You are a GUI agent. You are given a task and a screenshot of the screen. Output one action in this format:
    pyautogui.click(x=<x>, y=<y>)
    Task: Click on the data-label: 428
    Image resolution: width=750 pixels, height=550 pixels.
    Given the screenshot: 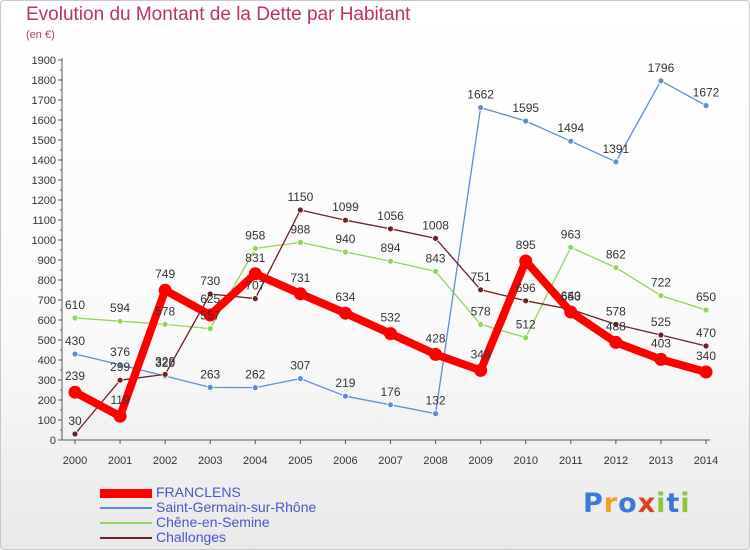 What is the action you would take?
    pyautogui.click(x=436, y=338)
    